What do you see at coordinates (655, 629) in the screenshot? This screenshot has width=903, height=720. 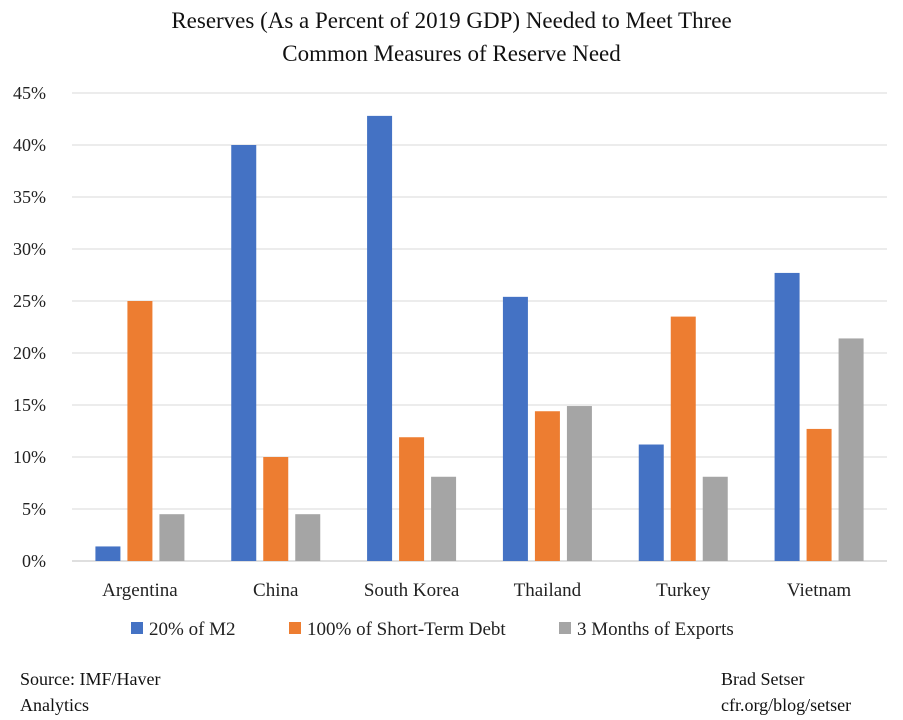 I see `legend-label: 3 Months of Exports` at bounding box center [655, 629].